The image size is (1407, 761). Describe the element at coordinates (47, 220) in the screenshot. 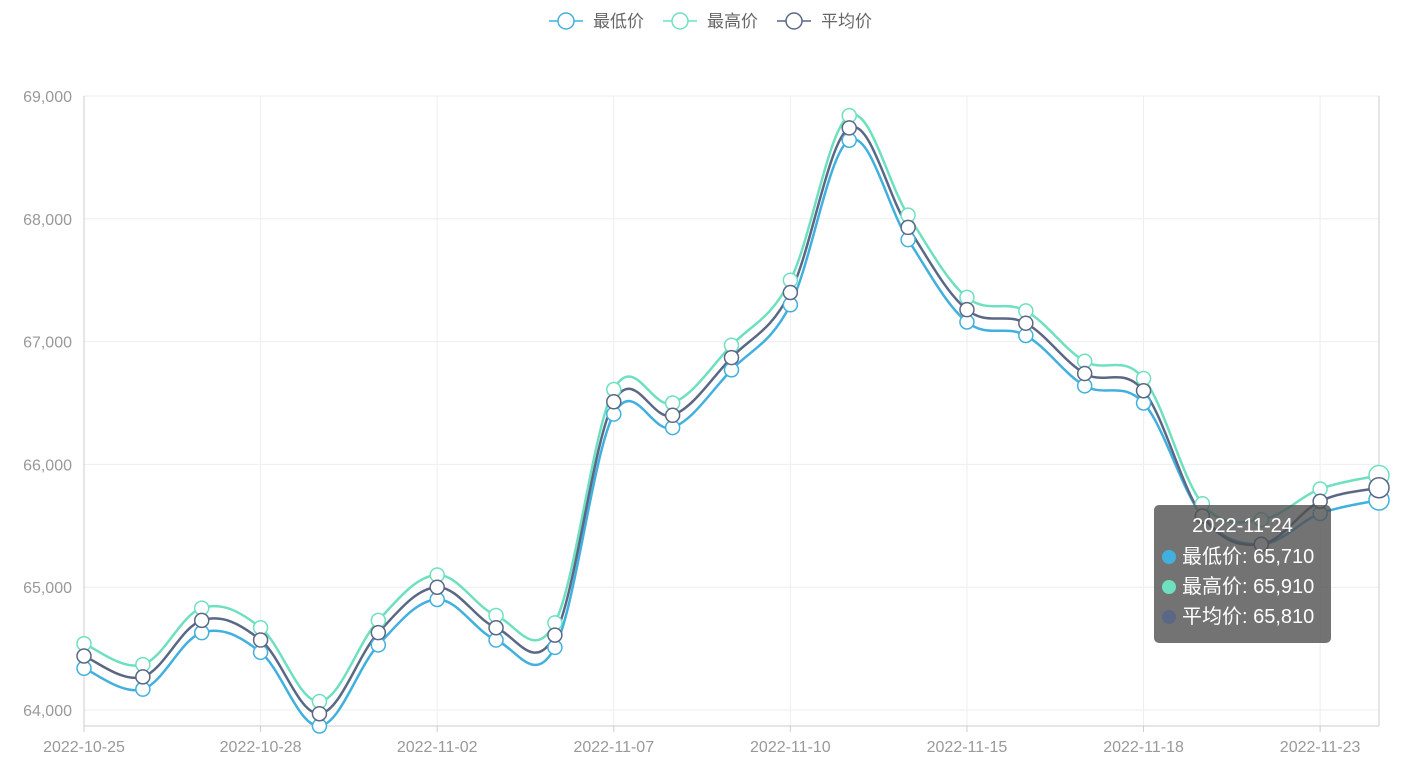

I see `y-tick-label: 68,000` at that location.